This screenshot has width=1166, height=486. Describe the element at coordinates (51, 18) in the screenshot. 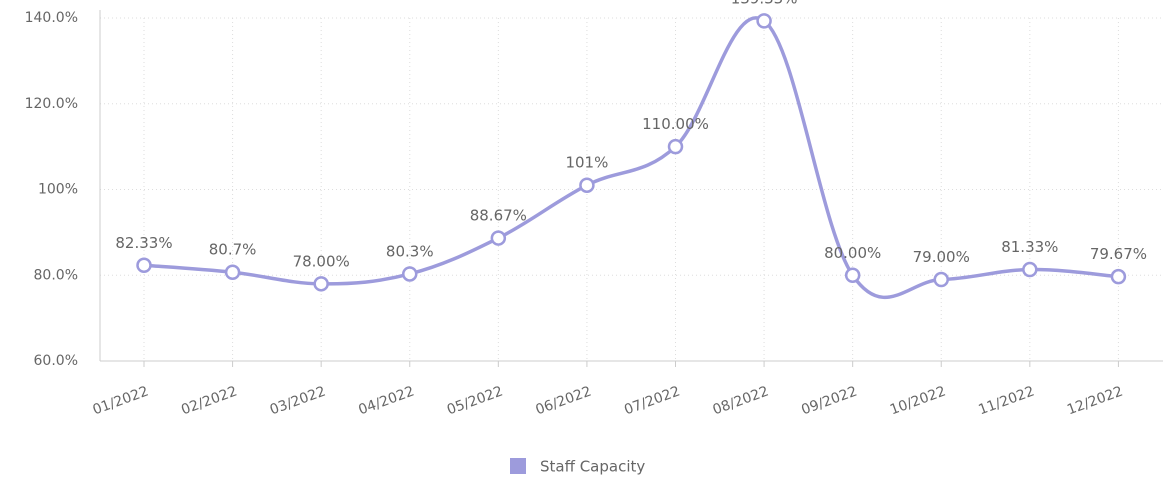

I see `y-tick-label: 140.0%` at that location.